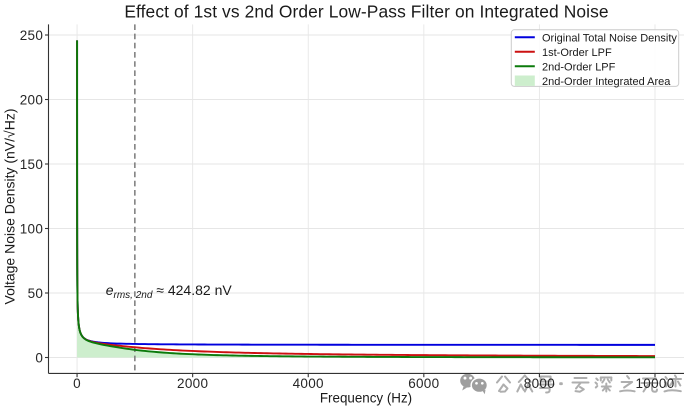 The height and width of the screenshot is (416, 690). What do you see at coordinates (10, 207) in the screenshot?
I see `svg-text: Voltage Noise Density (nV/√Hz)` at bounding box center [10, 207].